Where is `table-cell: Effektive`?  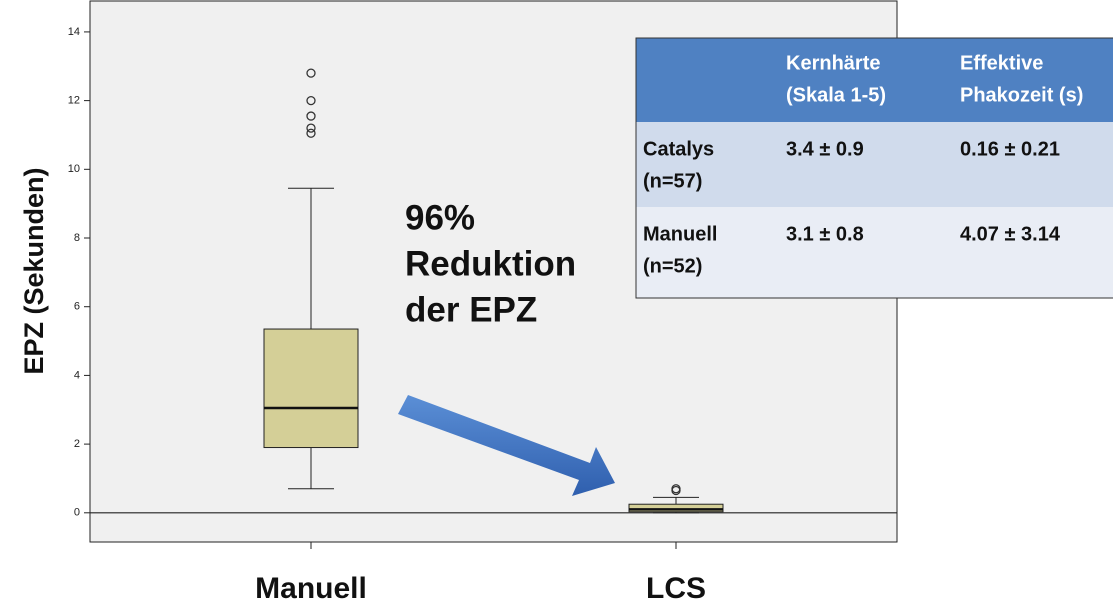
table-cell: Effektive is located at coordinates (1001, 63).